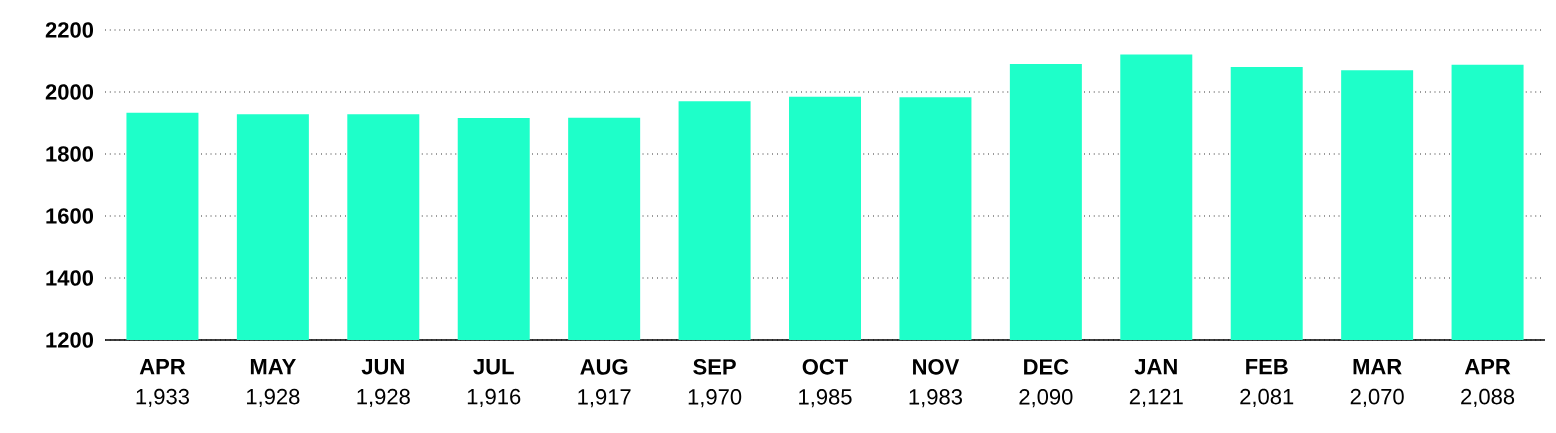 Image resolution: width=1556 pixels, height=433 pixels. Describe the element at coordinates (493, 367) in the screenshot. I see `x-tick-label: JUL` at that location.